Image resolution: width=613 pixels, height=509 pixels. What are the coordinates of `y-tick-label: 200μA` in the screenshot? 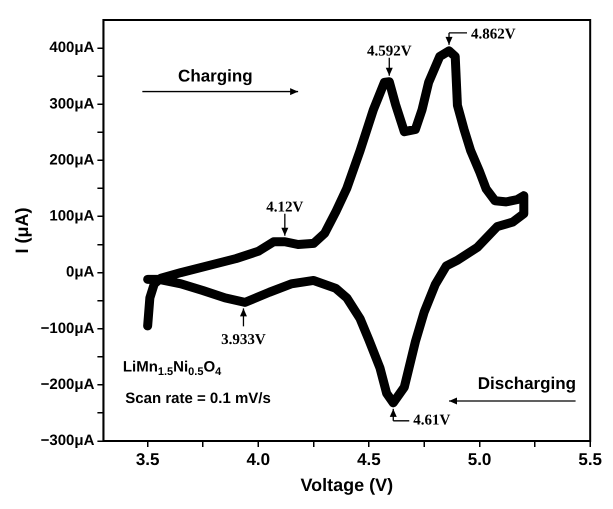 It's located at (72, 159).